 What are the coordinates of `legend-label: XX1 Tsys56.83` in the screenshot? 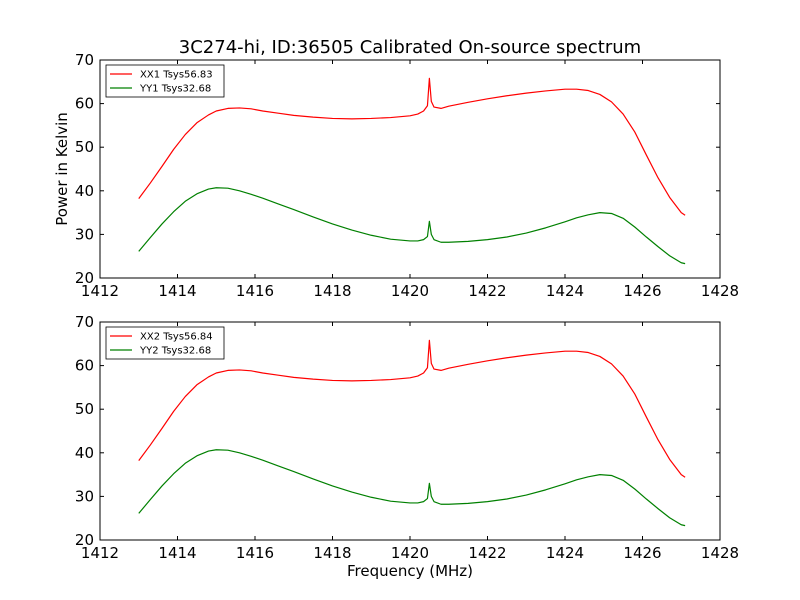 It's located at (176, 75).